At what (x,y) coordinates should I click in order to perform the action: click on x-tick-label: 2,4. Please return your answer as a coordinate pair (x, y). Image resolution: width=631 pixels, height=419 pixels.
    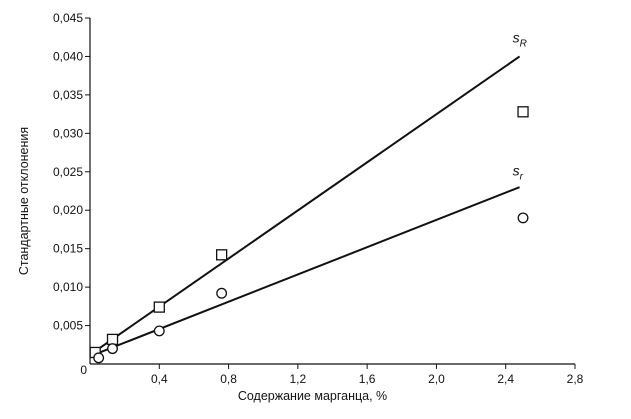
    Looking at the image, I should click on (505, 379).